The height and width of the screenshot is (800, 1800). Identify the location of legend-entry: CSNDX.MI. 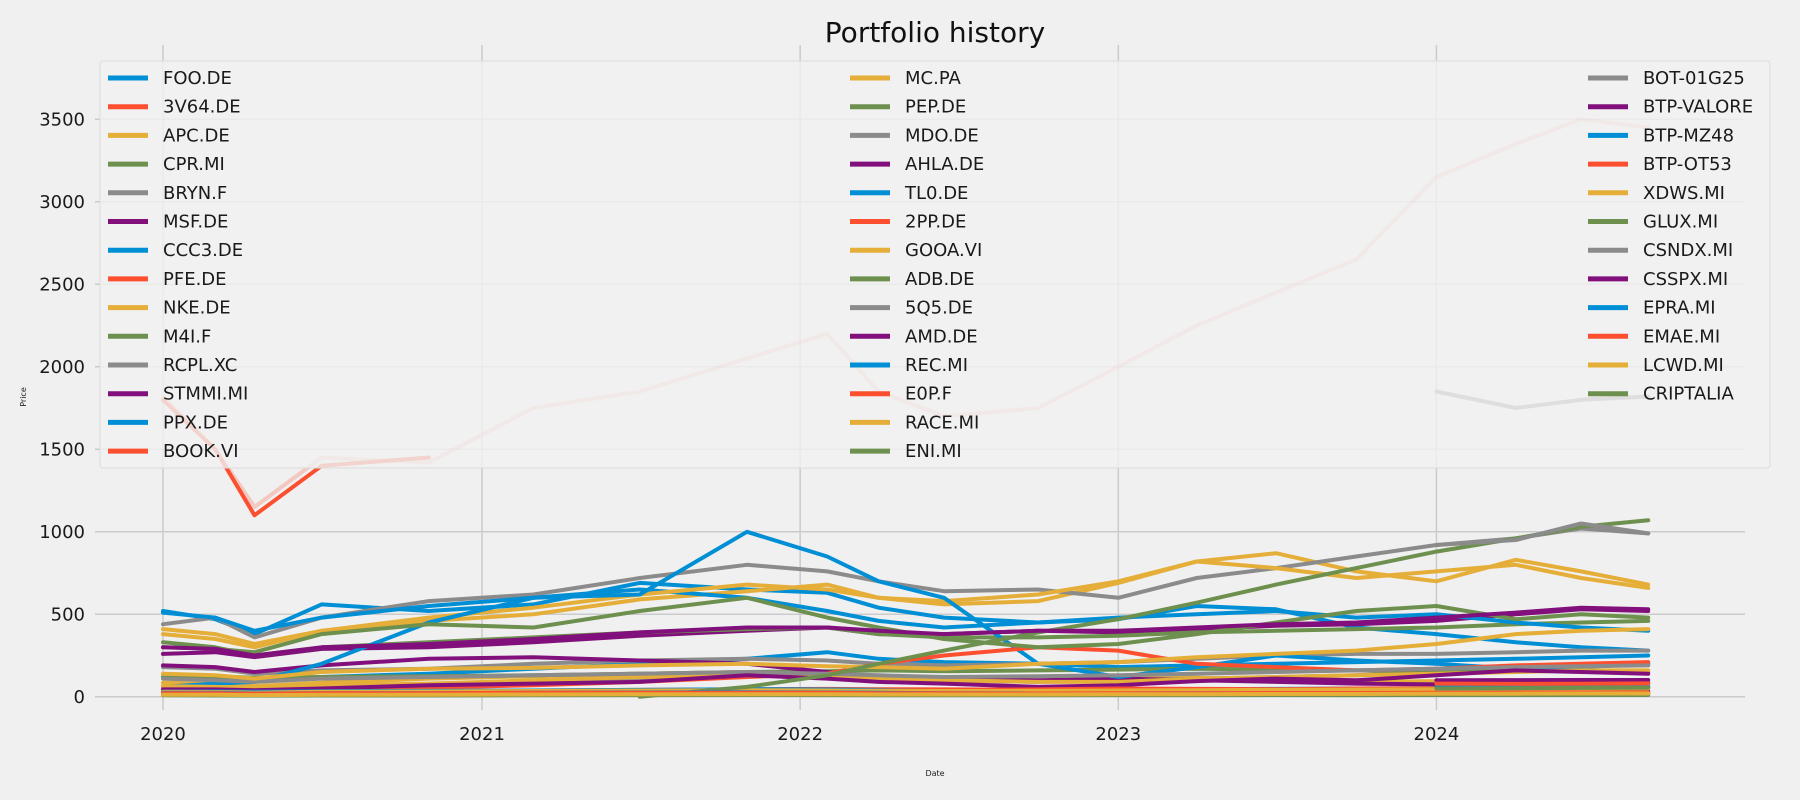
(1688, 250).